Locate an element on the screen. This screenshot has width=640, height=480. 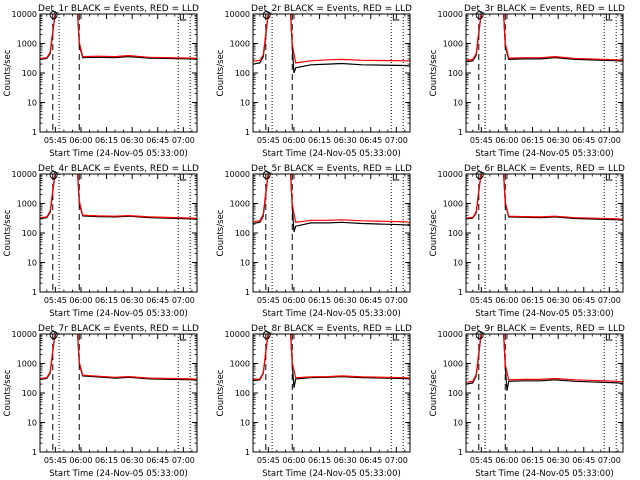
chart-title: Det_6r BLACK = Events, RED = LLD is located at coordinates (544, 169).